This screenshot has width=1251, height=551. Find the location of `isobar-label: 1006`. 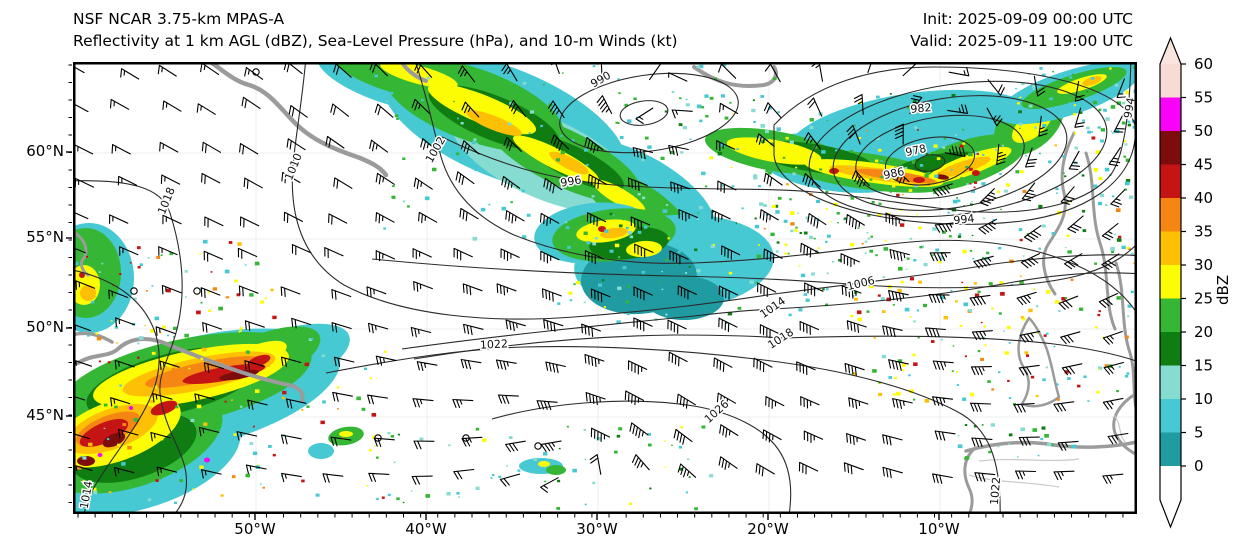

isobar-label: 1006 is located at coordinates (861, 283).